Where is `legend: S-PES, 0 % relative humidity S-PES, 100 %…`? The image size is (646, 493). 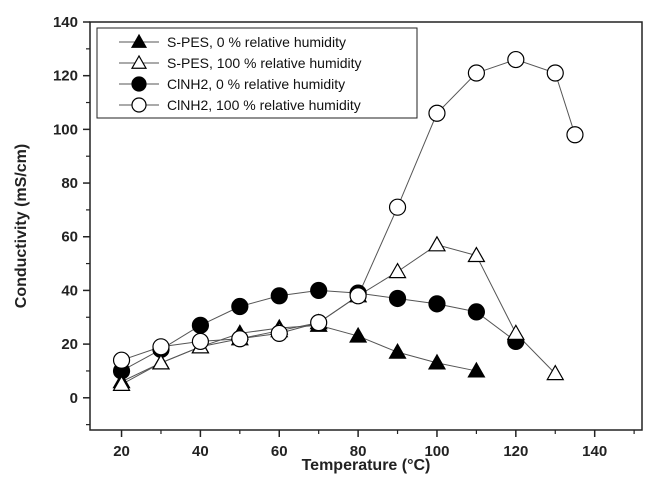
legend: S-PES, 0 % relative humidity S-PES, 100 %… is located at coordinates (257, 73).